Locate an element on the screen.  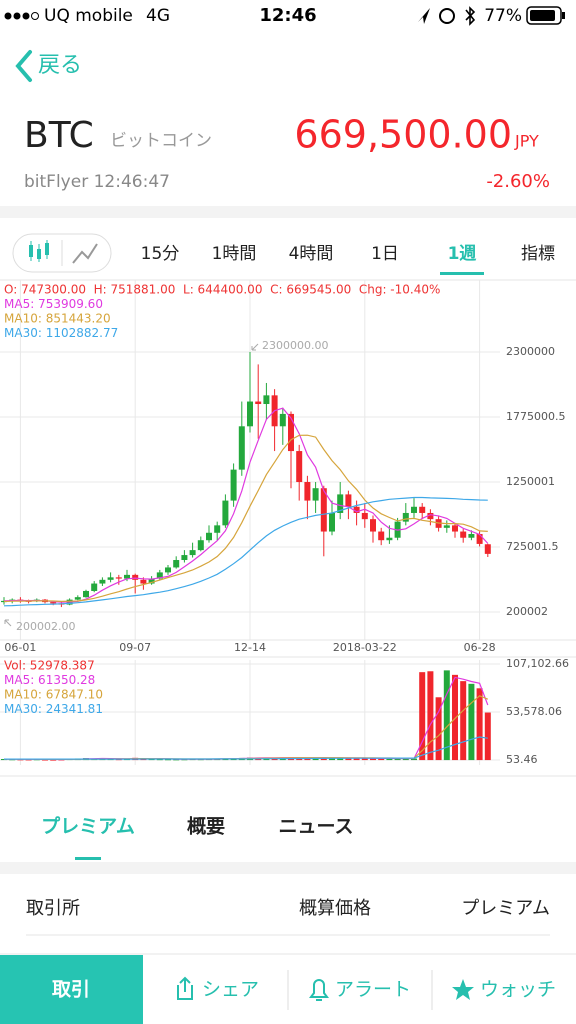
watch-button: ウォッチ is located at coordinates (504, 990).